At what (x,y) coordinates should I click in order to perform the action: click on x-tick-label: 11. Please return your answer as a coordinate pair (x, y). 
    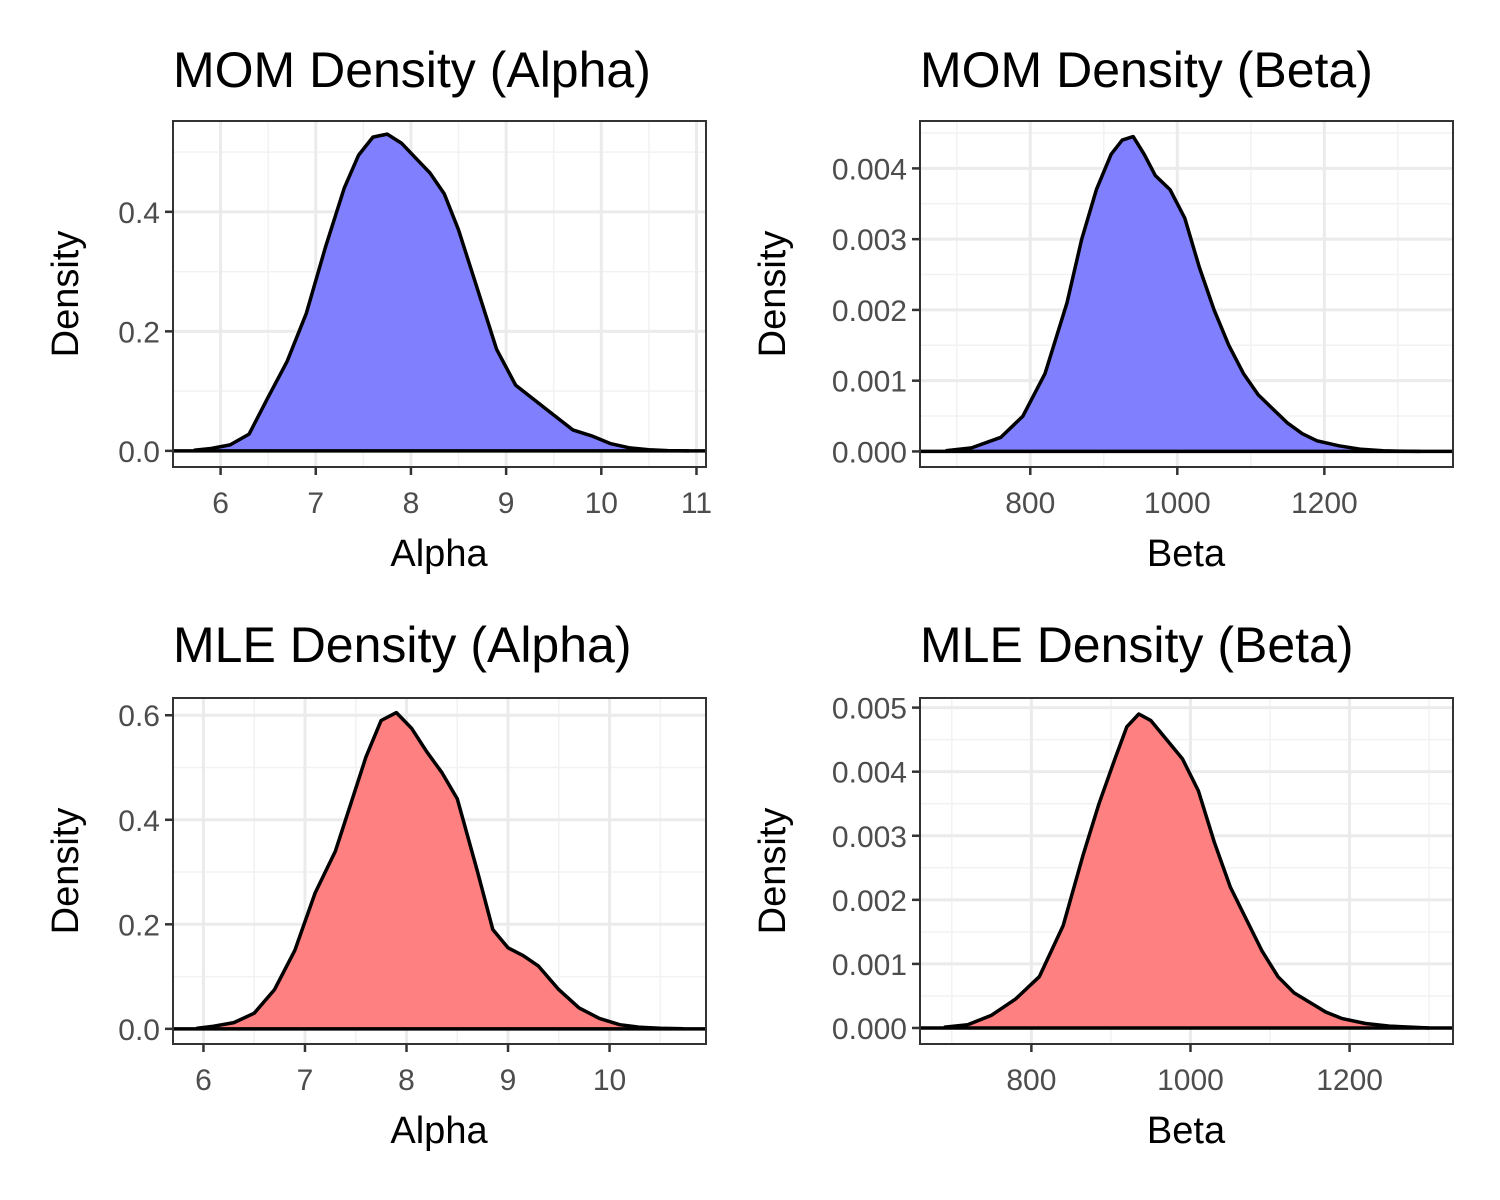
    Looking at the image, I should click on (696, 503).